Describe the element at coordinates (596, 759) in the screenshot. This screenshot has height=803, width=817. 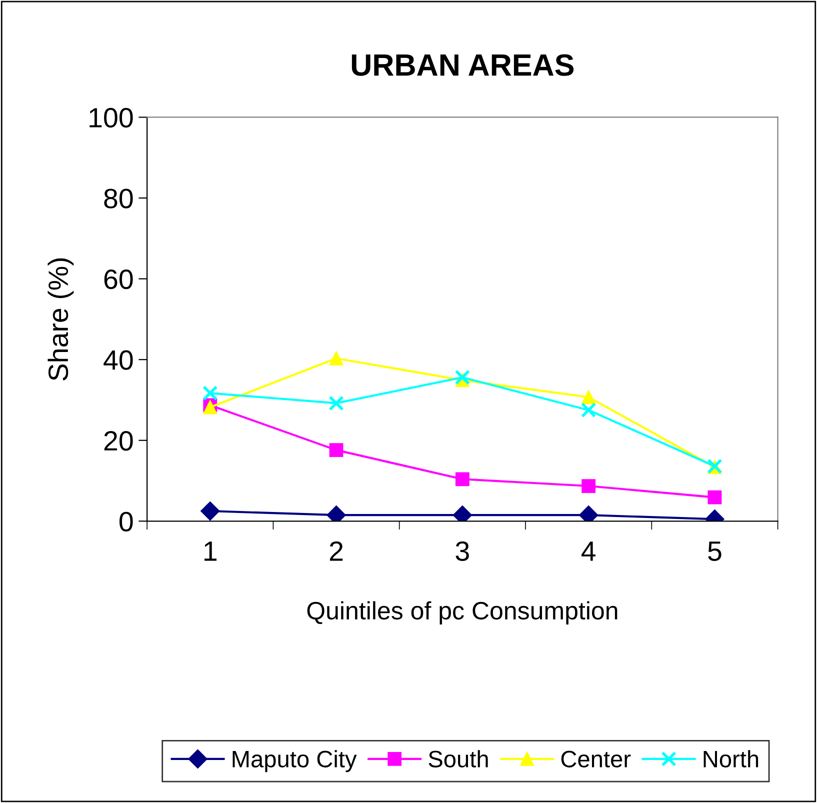
I see `legend-label: Center` at that location.